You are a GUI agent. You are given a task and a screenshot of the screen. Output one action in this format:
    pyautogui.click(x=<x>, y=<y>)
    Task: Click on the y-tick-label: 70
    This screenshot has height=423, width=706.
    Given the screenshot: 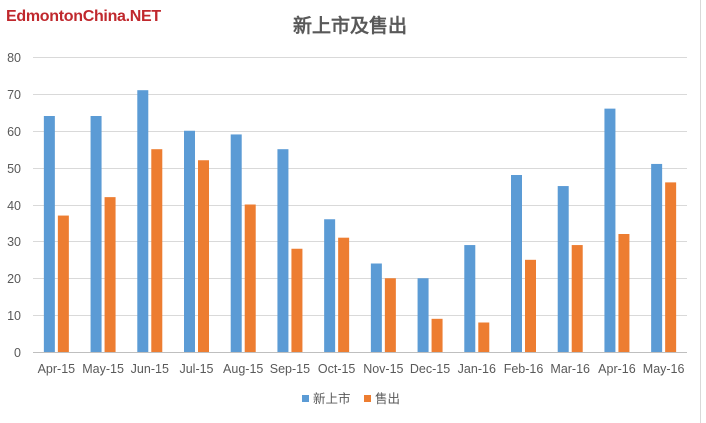 What is the action you would take?
    pyautogui.click(x=14, y=95)
    